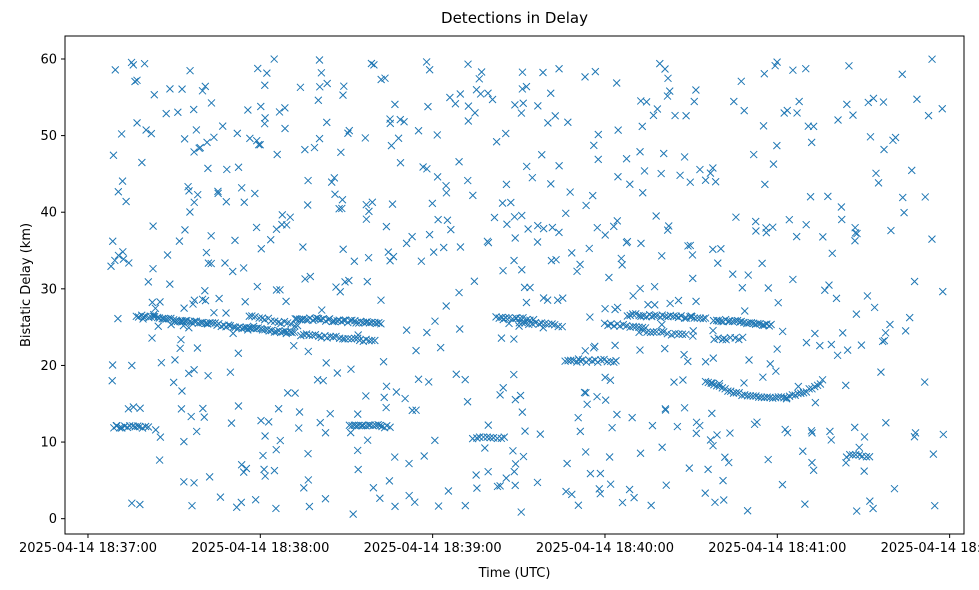 This screenshot has width=979, height=590. What do you see at coordinates (88, 548) in the screenshot?
I see `x-tick-label: 2025-04-14 18:37:00` at bounding box center [88, 548].